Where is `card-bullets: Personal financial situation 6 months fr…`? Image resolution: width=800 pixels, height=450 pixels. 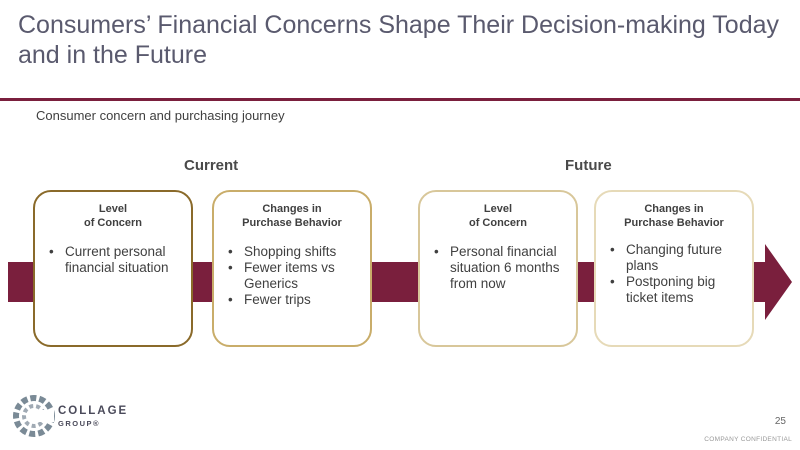
card-bullets: Personal financial situation 6 months fr… is located at coordinates (498, 268).